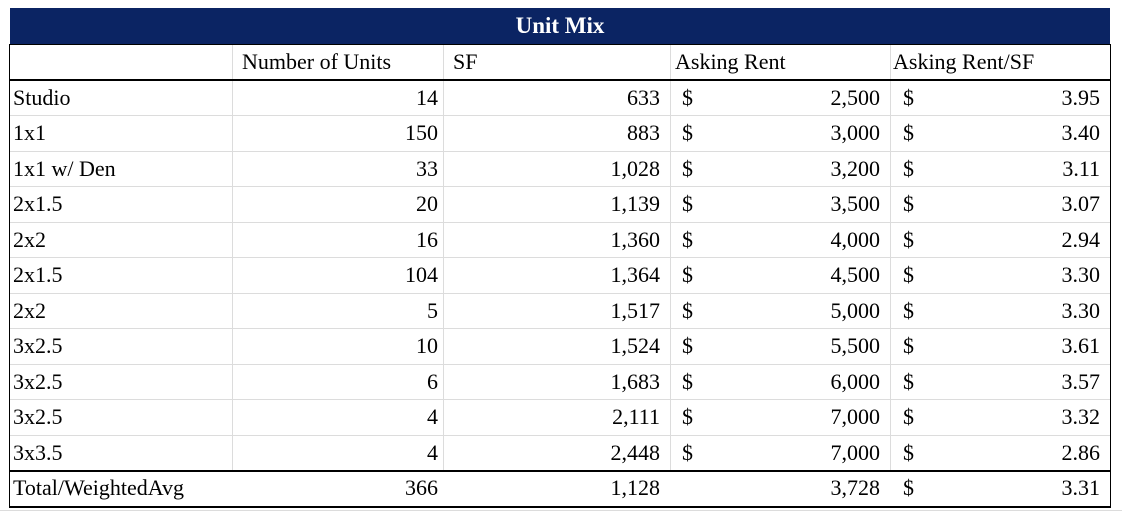 Image resolution: width=1122 pixels, height=514 pixels. I want to click on cell-value: 366, so click(421, 487).